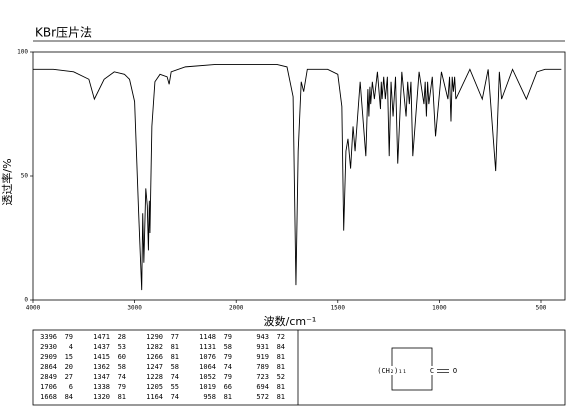 The height and width of the screenshot is (417, 570). I want to click on peak-wavenumber: 3396, so click(48, 337).